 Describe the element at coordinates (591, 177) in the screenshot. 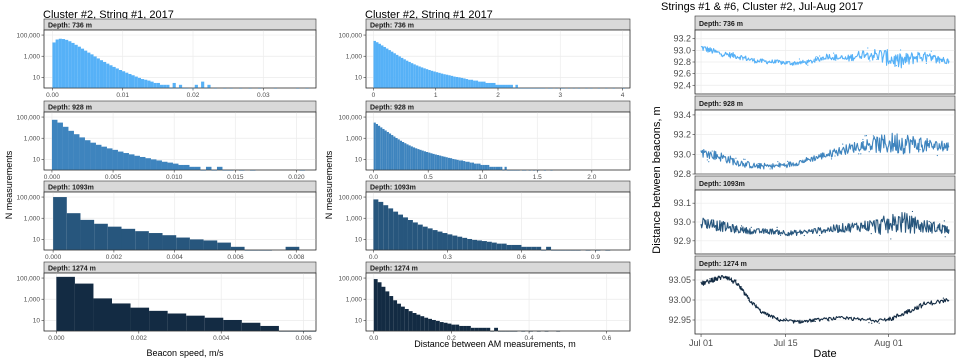

I see `x-tick-label: 2.0` at that location.